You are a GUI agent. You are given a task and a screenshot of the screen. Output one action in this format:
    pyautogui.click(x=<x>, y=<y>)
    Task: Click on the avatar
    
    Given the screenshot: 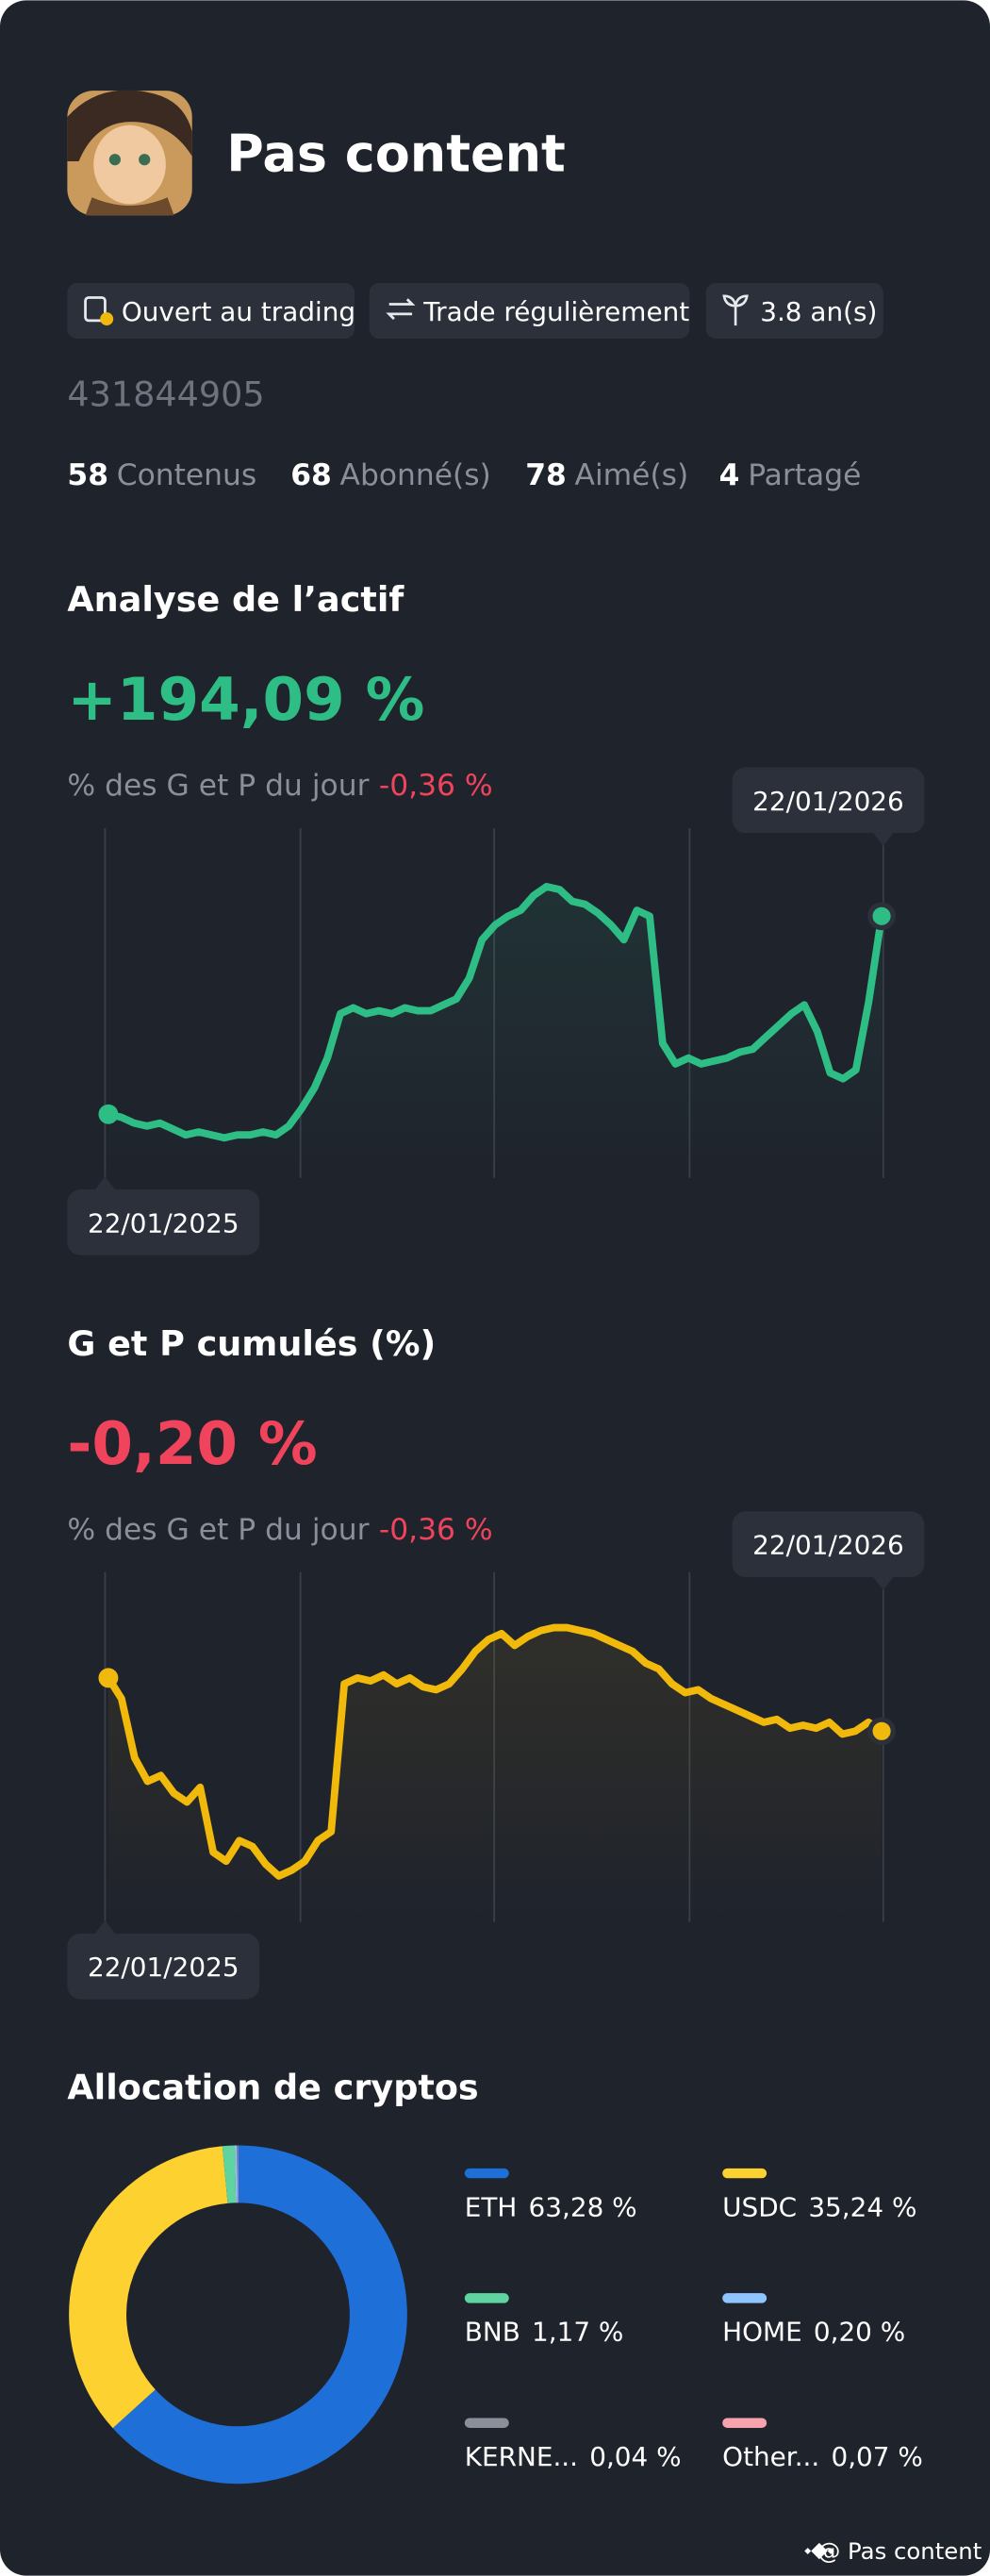 What is the action you would take?
    pyautogui.click(x=129, y=153)
    